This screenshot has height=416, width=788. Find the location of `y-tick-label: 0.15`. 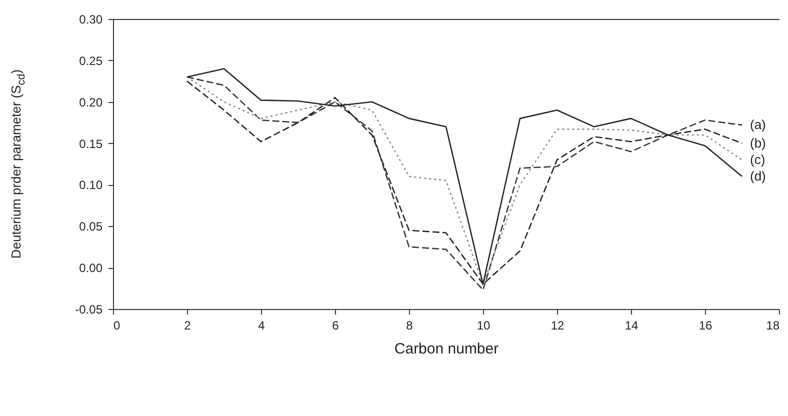

y-tick-label: 0.15 is located at coordinates (91, 143).